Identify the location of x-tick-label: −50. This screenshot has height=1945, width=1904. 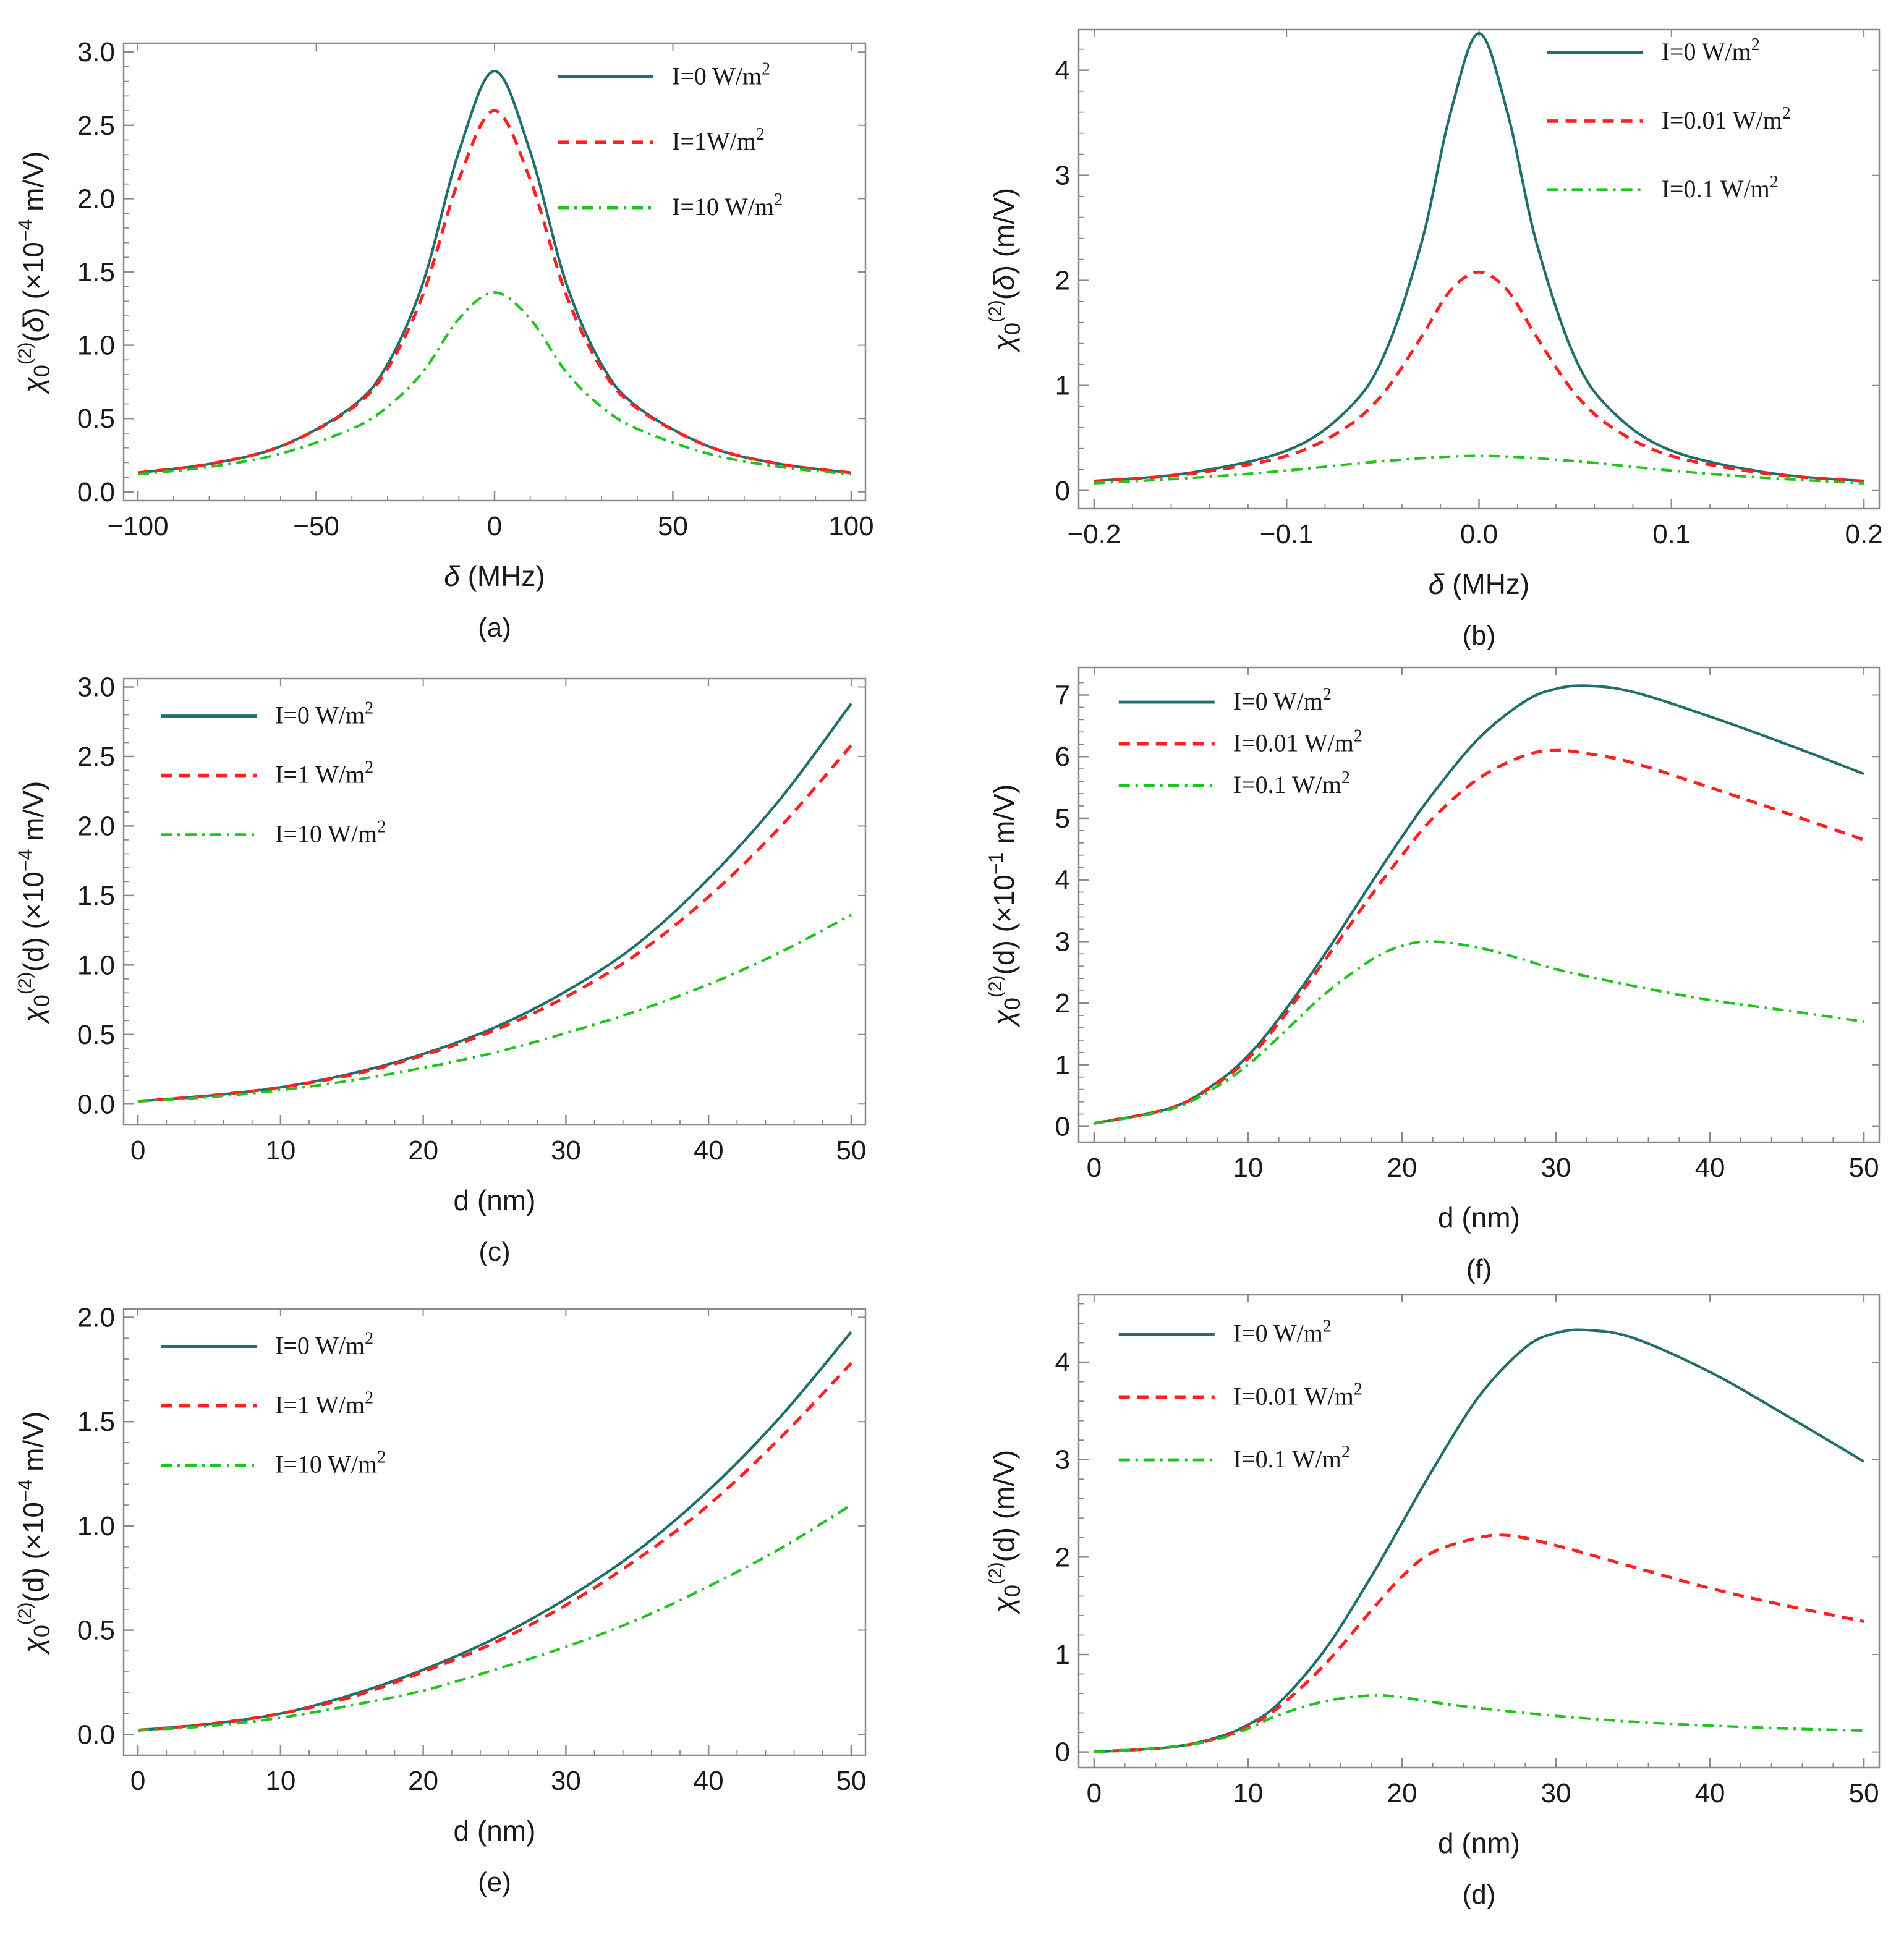
(316, 526).